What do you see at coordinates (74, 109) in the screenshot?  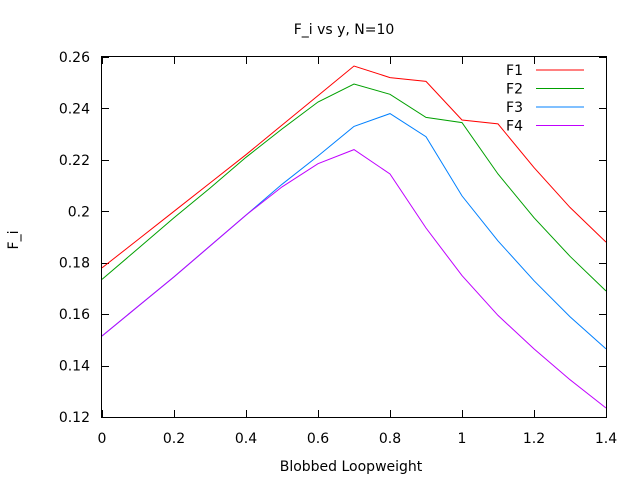 I see `y-tick-label: 0.24` at bounding box center [74, 109].